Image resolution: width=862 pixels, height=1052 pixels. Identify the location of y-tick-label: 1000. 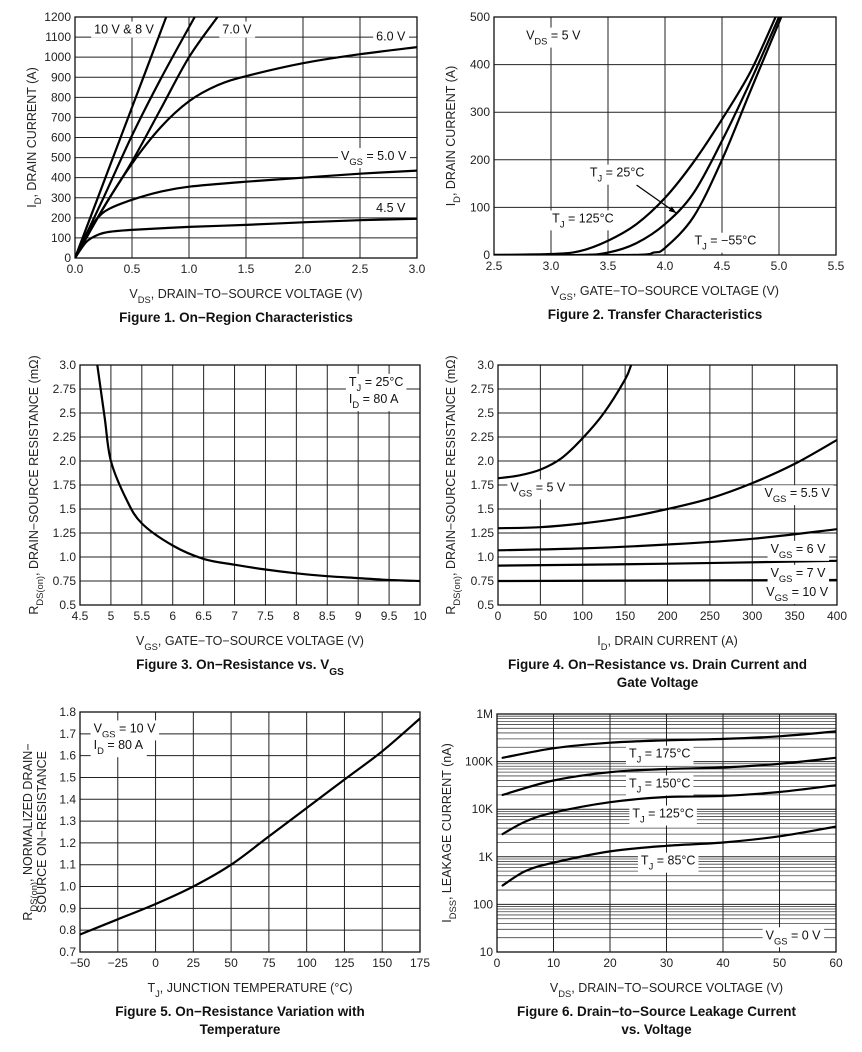
(57, 57).